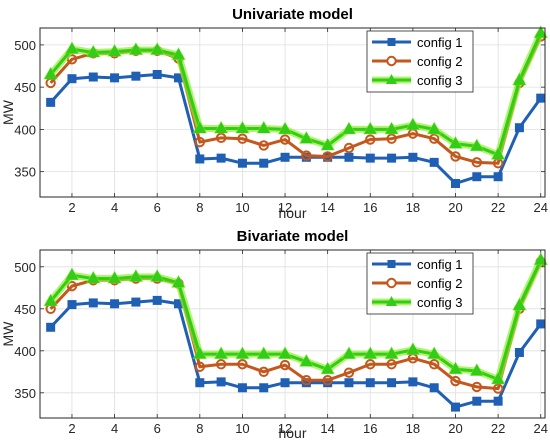 The image size is (550, 448). I want to click on legend-item-2: config 2, so click(417, 283).